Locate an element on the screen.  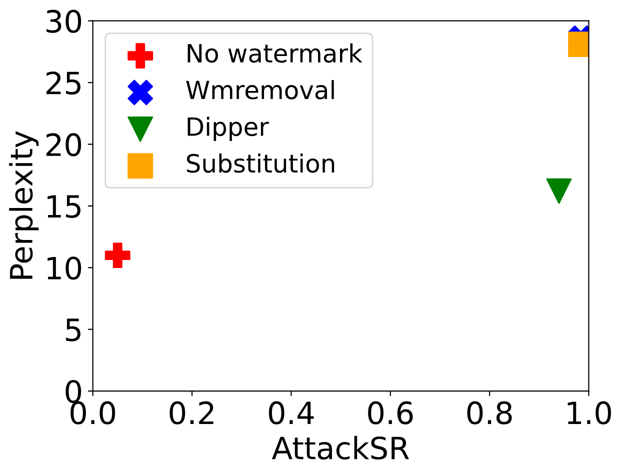
legend-label: Wmremoval is located at coordinates (260, 90).